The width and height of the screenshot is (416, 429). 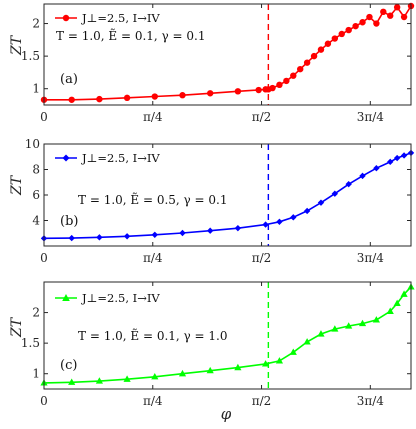 What do you see at coordinates (153, 199) in the screenshot?
I see `parameter-annotation: T = 1.0, Ẽ = 0.5, γ = 0.1` at bounding box center [153, 199].